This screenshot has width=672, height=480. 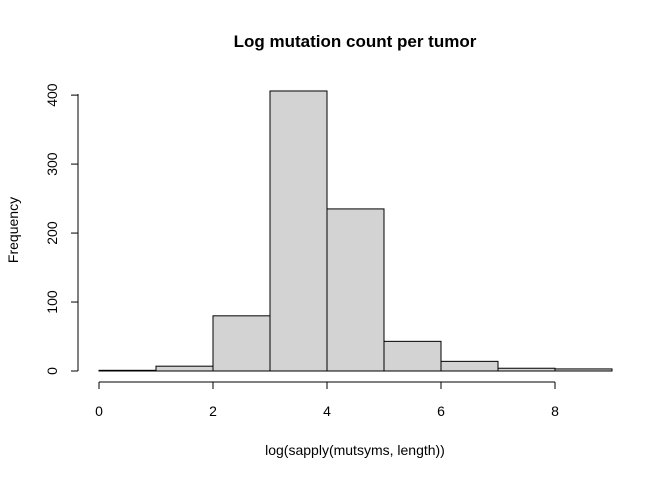 What do you see at coordinates (13, 230) in the screenshot?
I see `y-axis-label: Frequency` at bounding box center [13, 230].